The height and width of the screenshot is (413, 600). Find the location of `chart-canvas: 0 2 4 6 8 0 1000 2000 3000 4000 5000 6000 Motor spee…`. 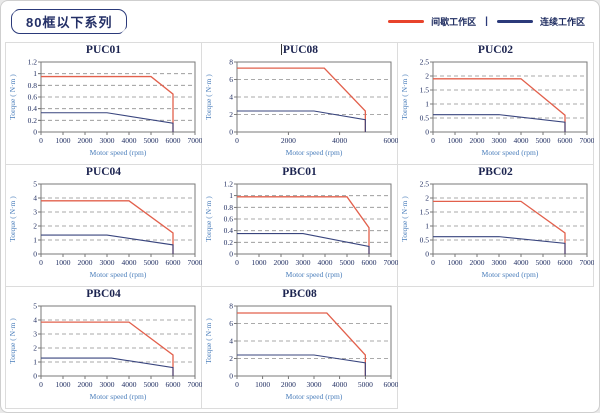

chart-canvas: 0 2 4 6 8 0 1000 2000 3000 4000 5000 6000 Motor spee… is located at coordinates (301, 352).